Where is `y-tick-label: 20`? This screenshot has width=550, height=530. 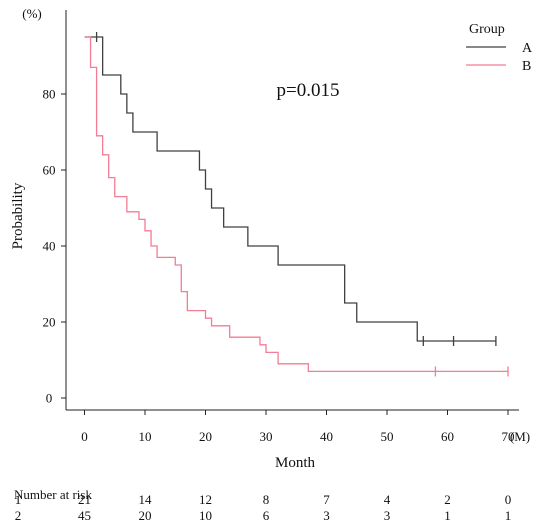
y-tick-label: 20 is located at coordinates (49, 322).